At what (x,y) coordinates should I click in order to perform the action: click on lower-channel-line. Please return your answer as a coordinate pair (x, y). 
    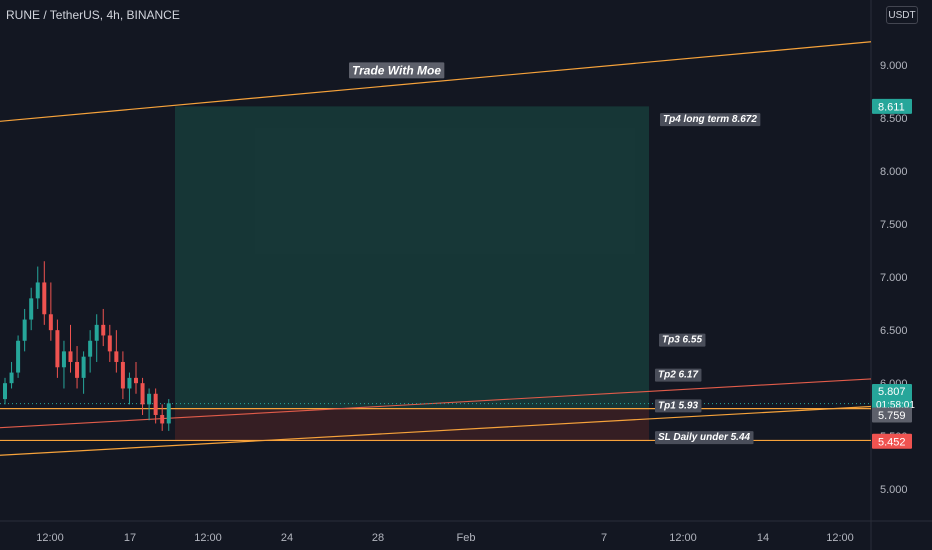
    Looking at the image, I should click on (436, 430).